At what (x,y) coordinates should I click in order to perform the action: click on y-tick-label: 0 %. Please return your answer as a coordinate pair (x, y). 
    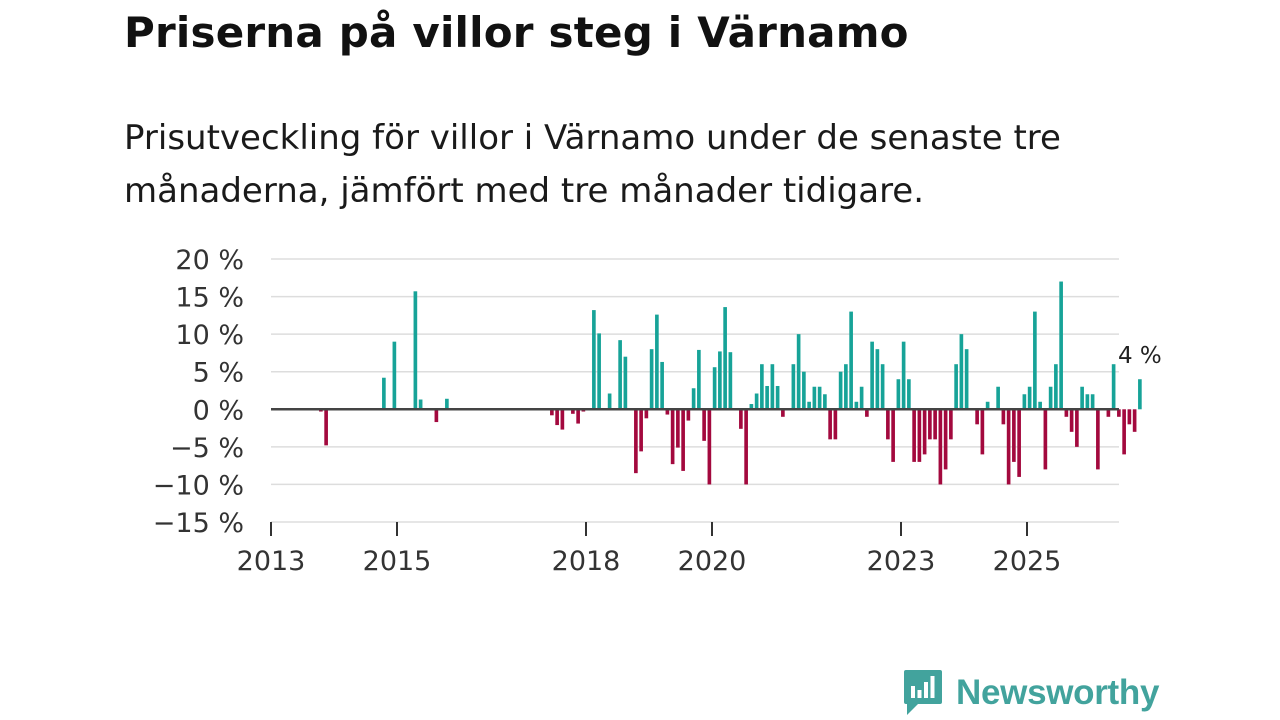
    Looking at the image, I should click on (218, 410).